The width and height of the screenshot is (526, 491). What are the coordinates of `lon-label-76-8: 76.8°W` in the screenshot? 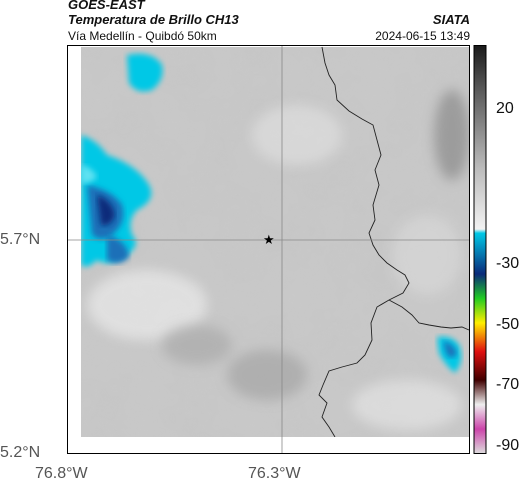 It's located at (61, 473).